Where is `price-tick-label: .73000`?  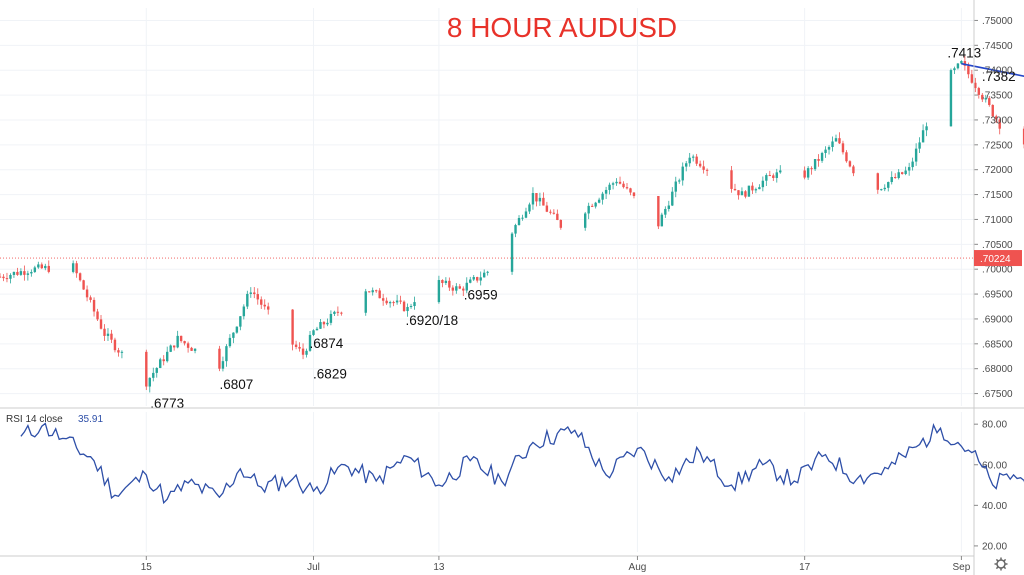 price-tick-label: .73000 is located at coordinates (997, 120).